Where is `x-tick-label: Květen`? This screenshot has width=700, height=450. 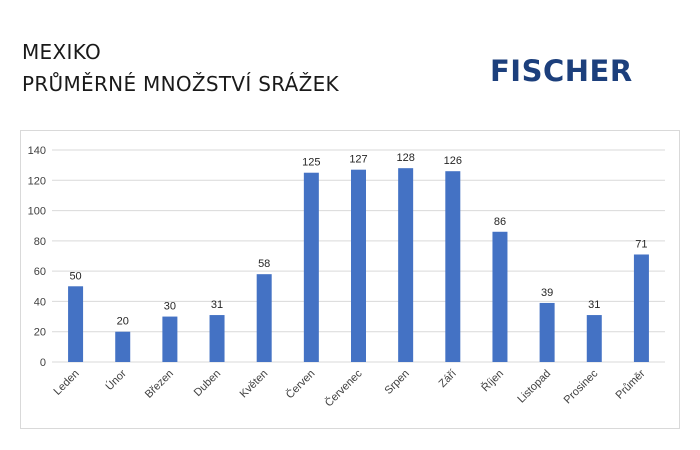
x-tick-label: Květen is located at coordinates (254, 384).